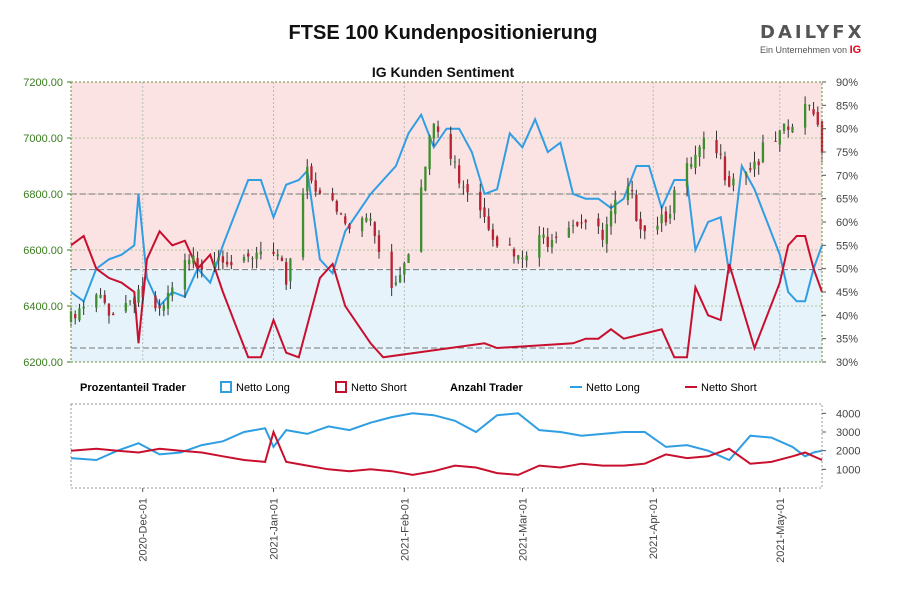 The image size is (900, 600). I want to click on legend-pct-short-label: Netto Short, so click(379, 388).